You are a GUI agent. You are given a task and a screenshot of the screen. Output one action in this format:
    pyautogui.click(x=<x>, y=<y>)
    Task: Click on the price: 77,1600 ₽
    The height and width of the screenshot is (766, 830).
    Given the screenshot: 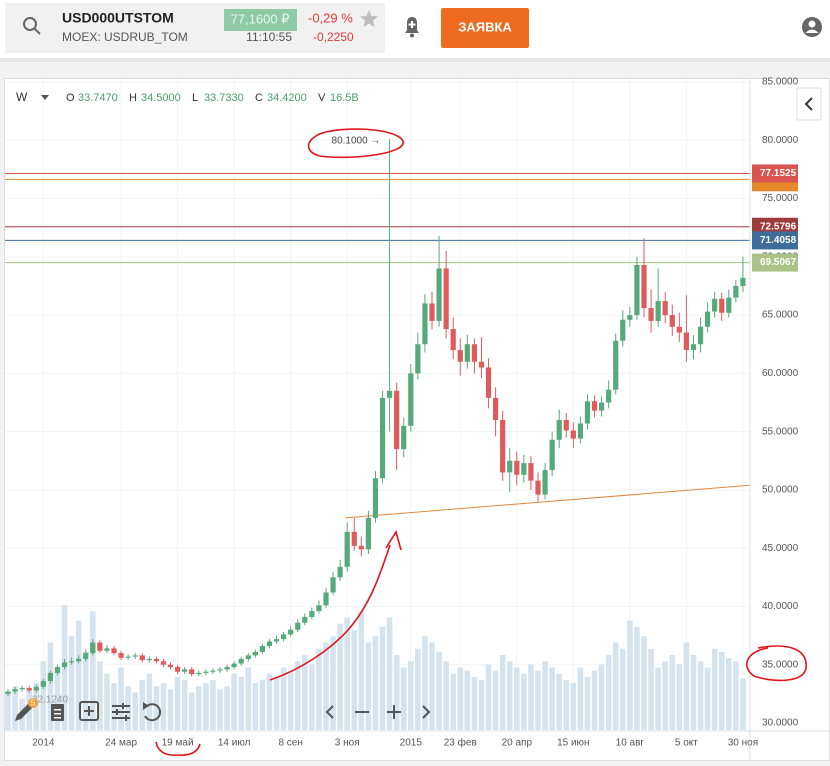 What is the action you would take?
    pyautogui.click(x=260, y=18)
    